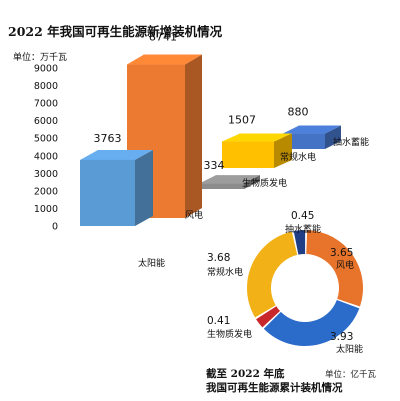 Image resolution: width=400 pixels, height=401 pixels. I want to click on donut-value-label: 0.45, so click(302, 216).